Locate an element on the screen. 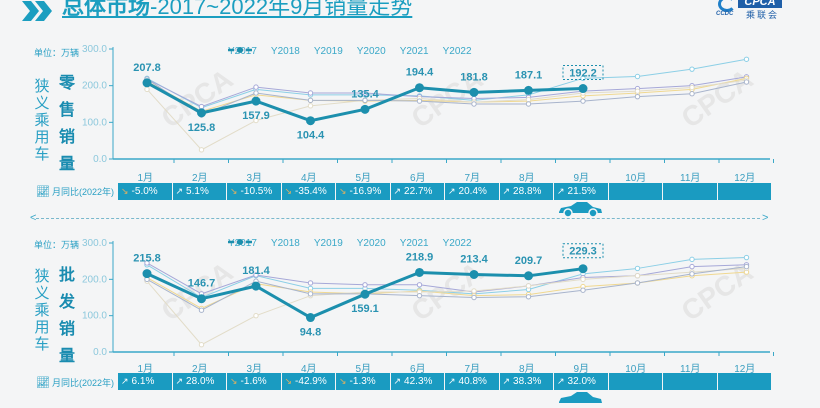  yoy-cell: ↘ -1.6% is located at coordinates (254, 381).